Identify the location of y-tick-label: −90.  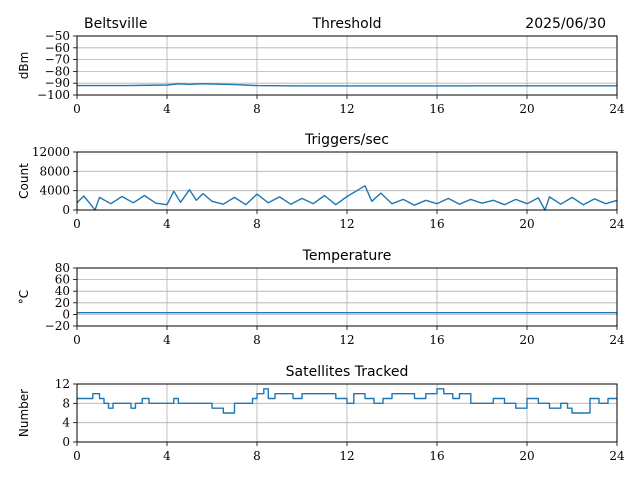
(57, 83).